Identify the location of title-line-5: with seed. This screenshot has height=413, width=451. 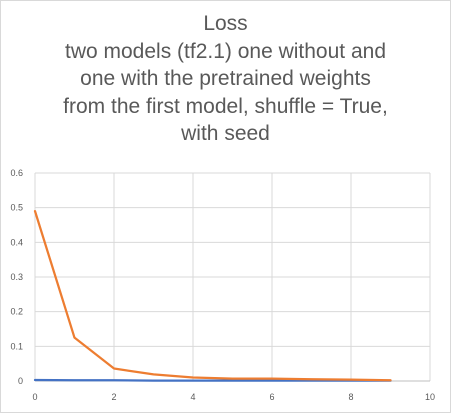
(225, 133).